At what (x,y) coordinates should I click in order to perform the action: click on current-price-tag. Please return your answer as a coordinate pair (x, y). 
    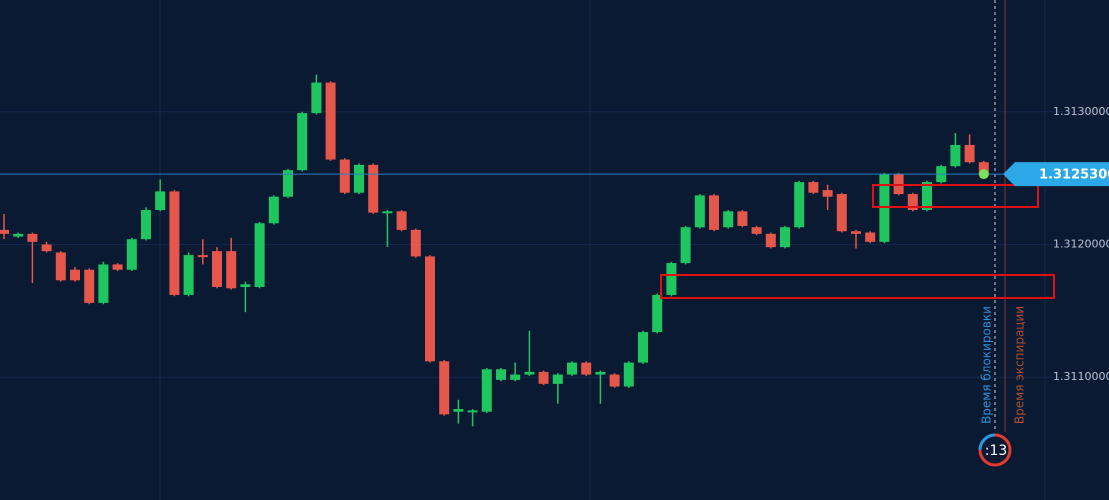
    Looking at the image, I should click on (1056, 174).